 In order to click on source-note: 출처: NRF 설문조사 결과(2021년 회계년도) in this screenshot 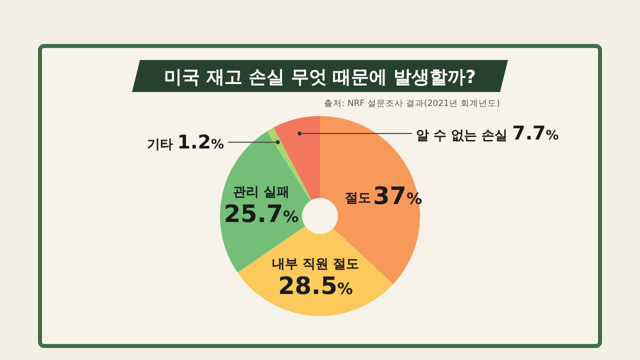, I will do `click(412, 104)`.